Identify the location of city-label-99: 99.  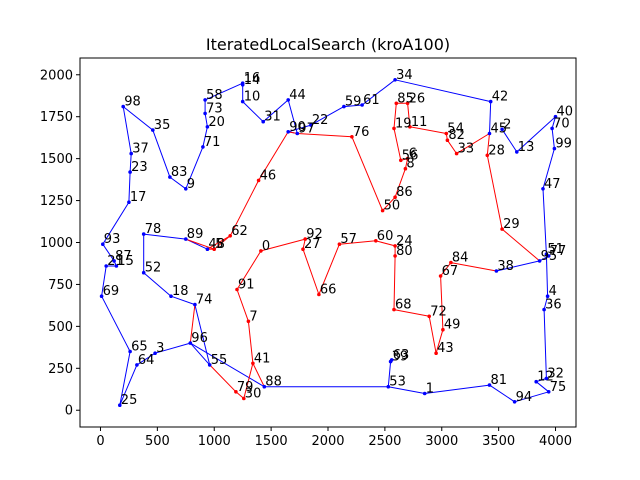
(563, 144).